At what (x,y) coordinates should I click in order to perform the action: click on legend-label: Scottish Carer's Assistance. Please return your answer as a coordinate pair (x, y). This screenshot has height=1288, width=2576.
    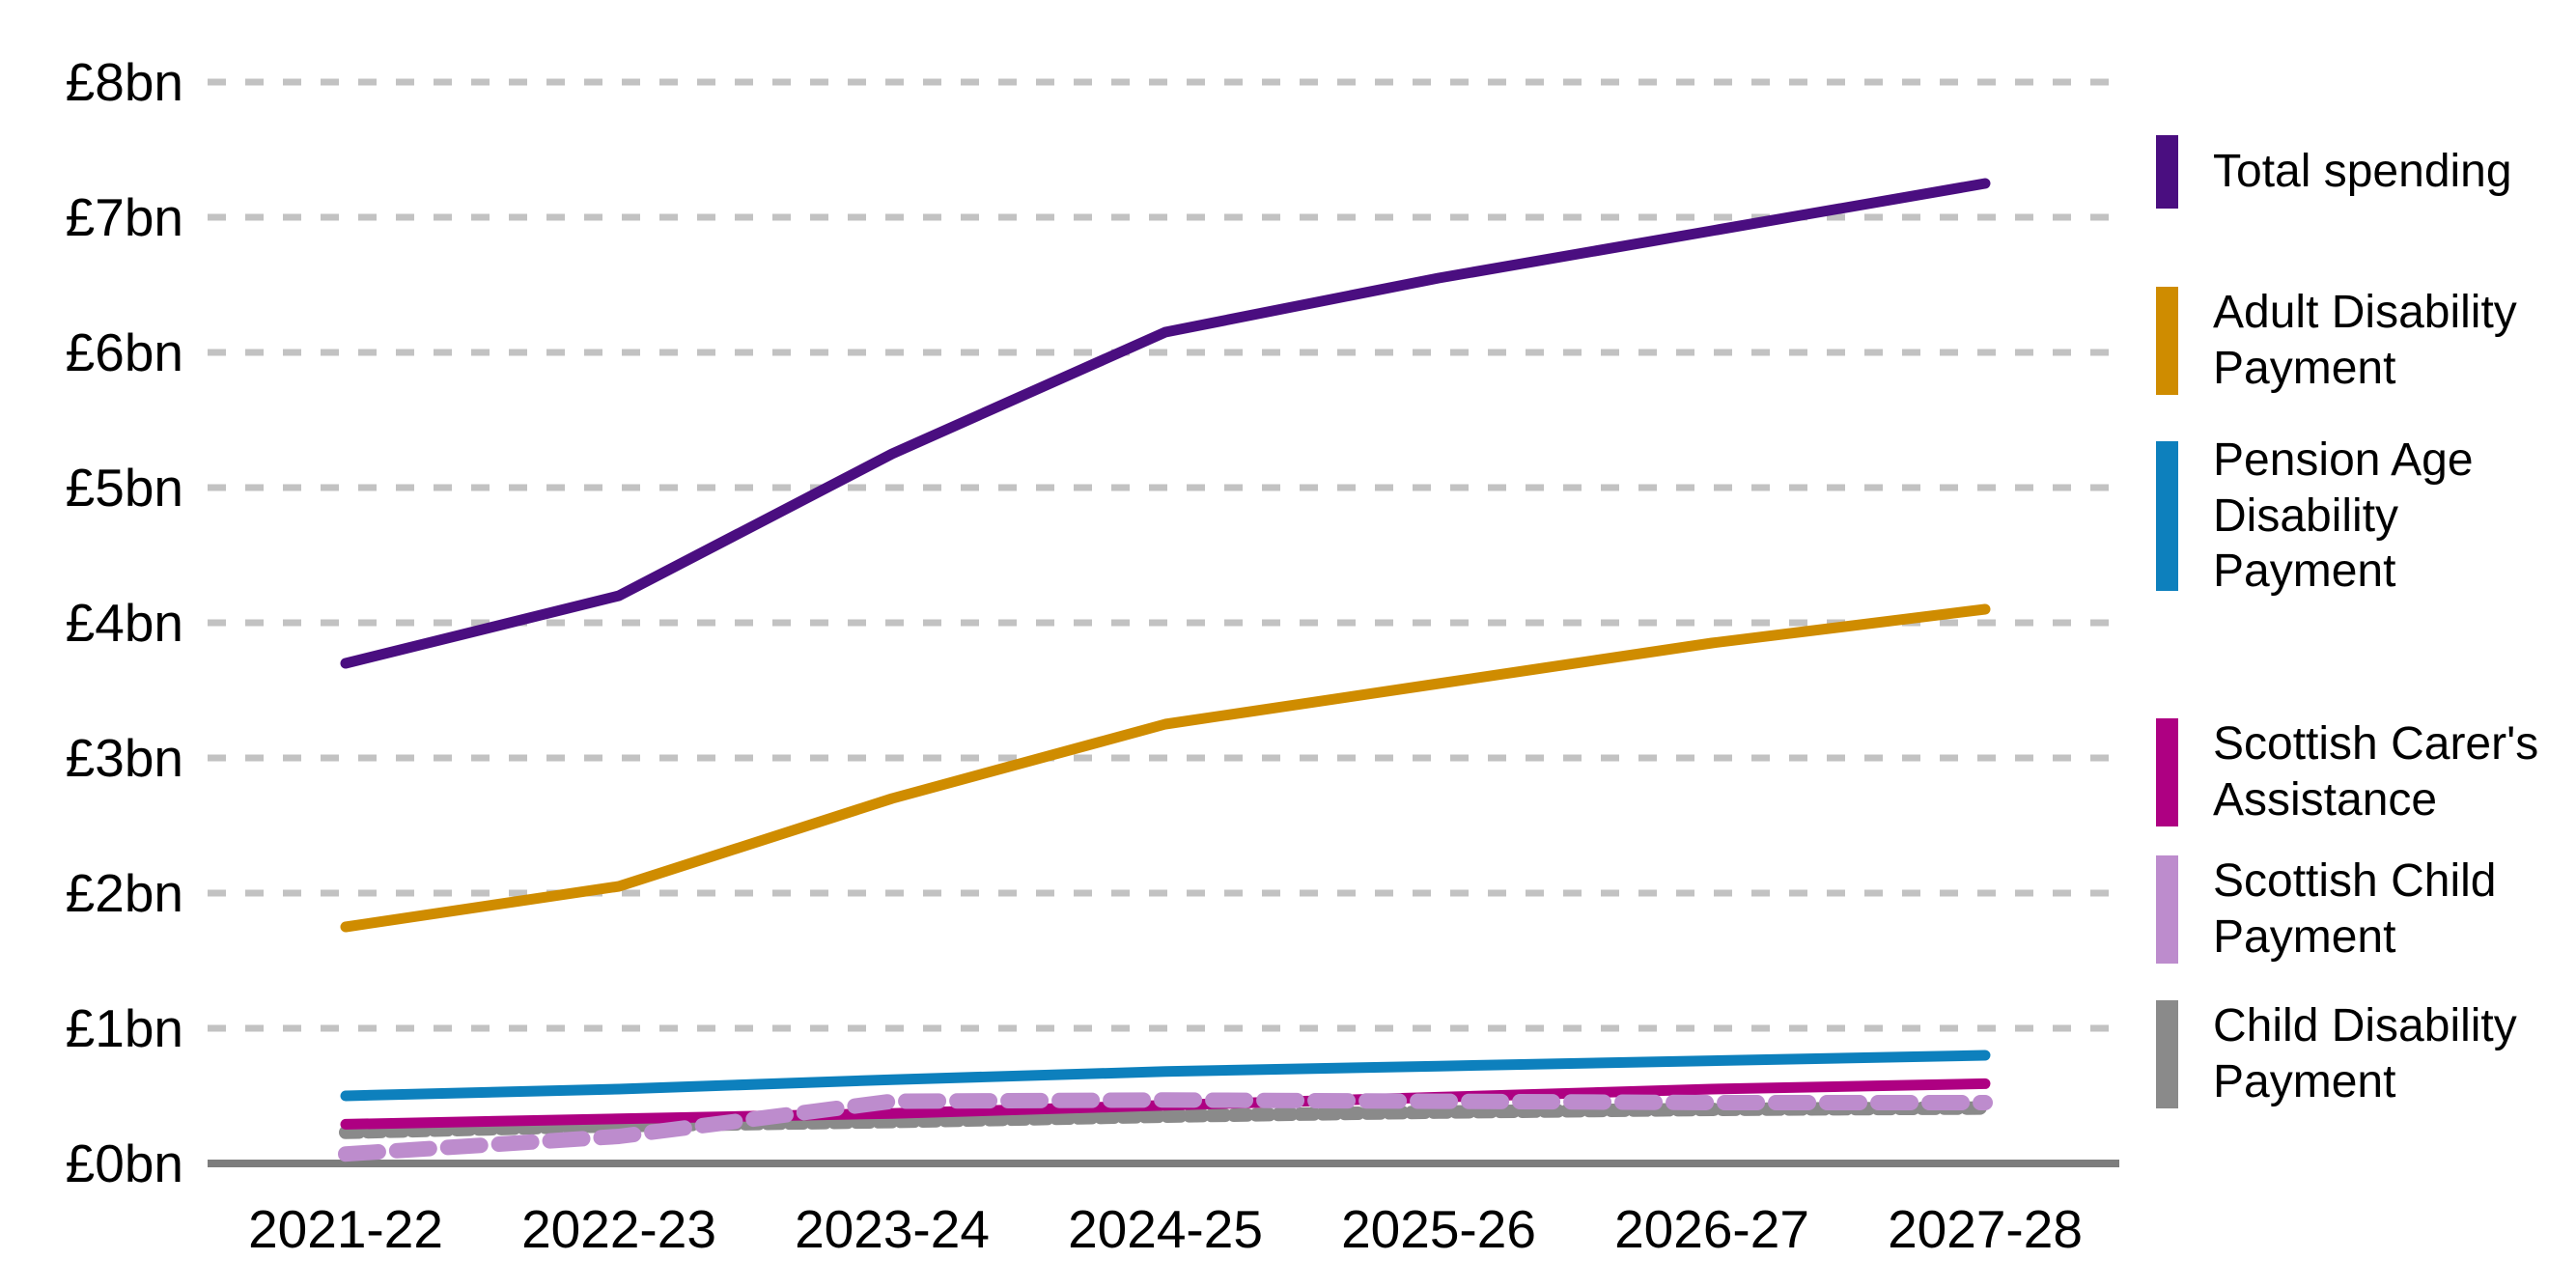
    Looking at the image, I should click on (2376, 772).